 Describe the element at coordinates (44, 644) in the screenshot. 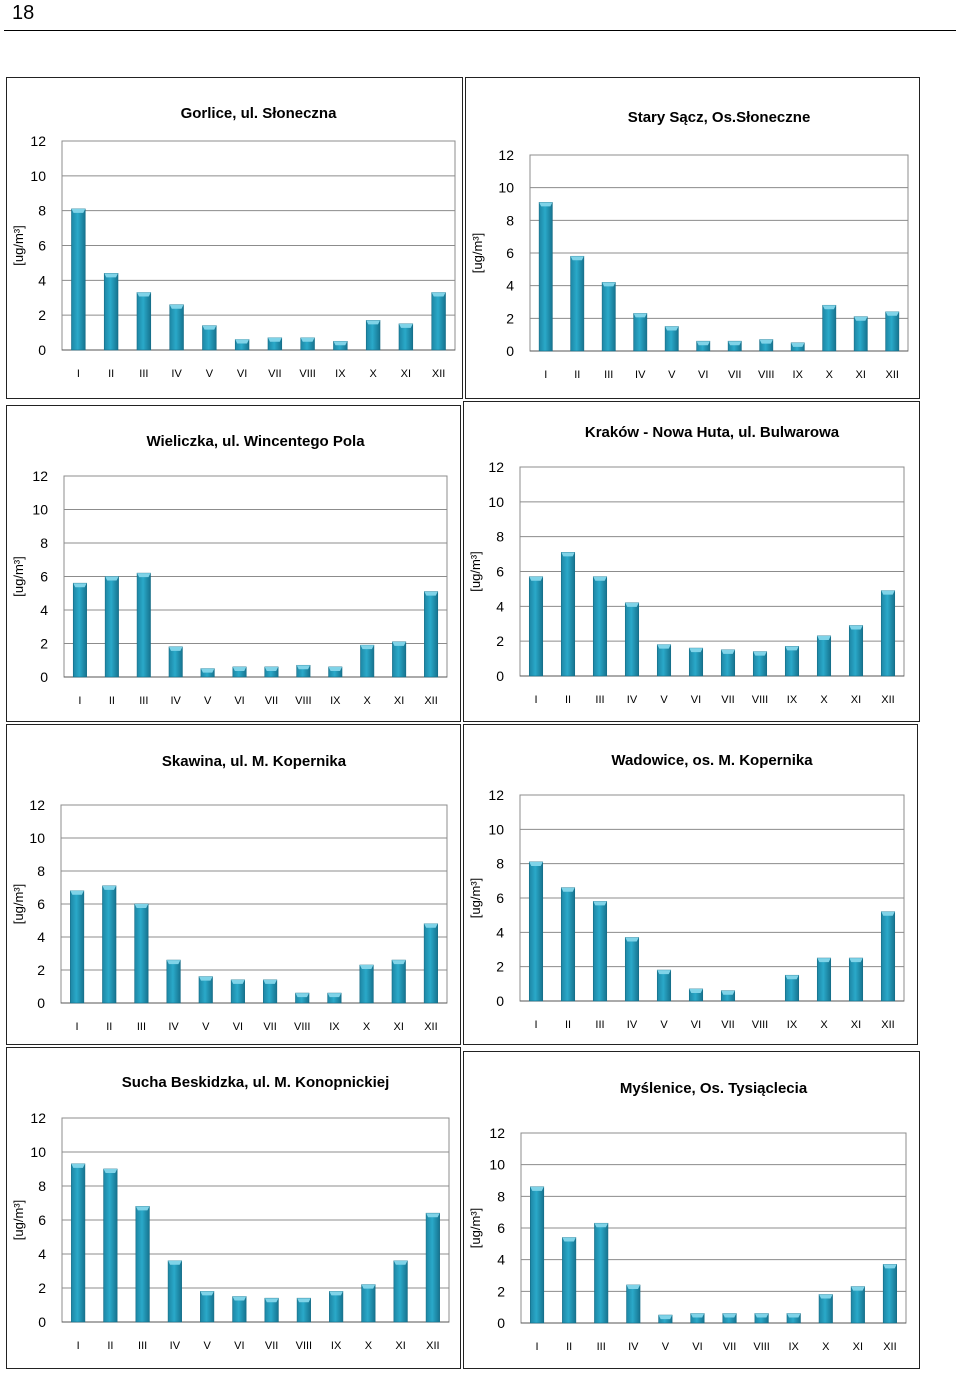

I see `y-tick-label: 2` at that location.